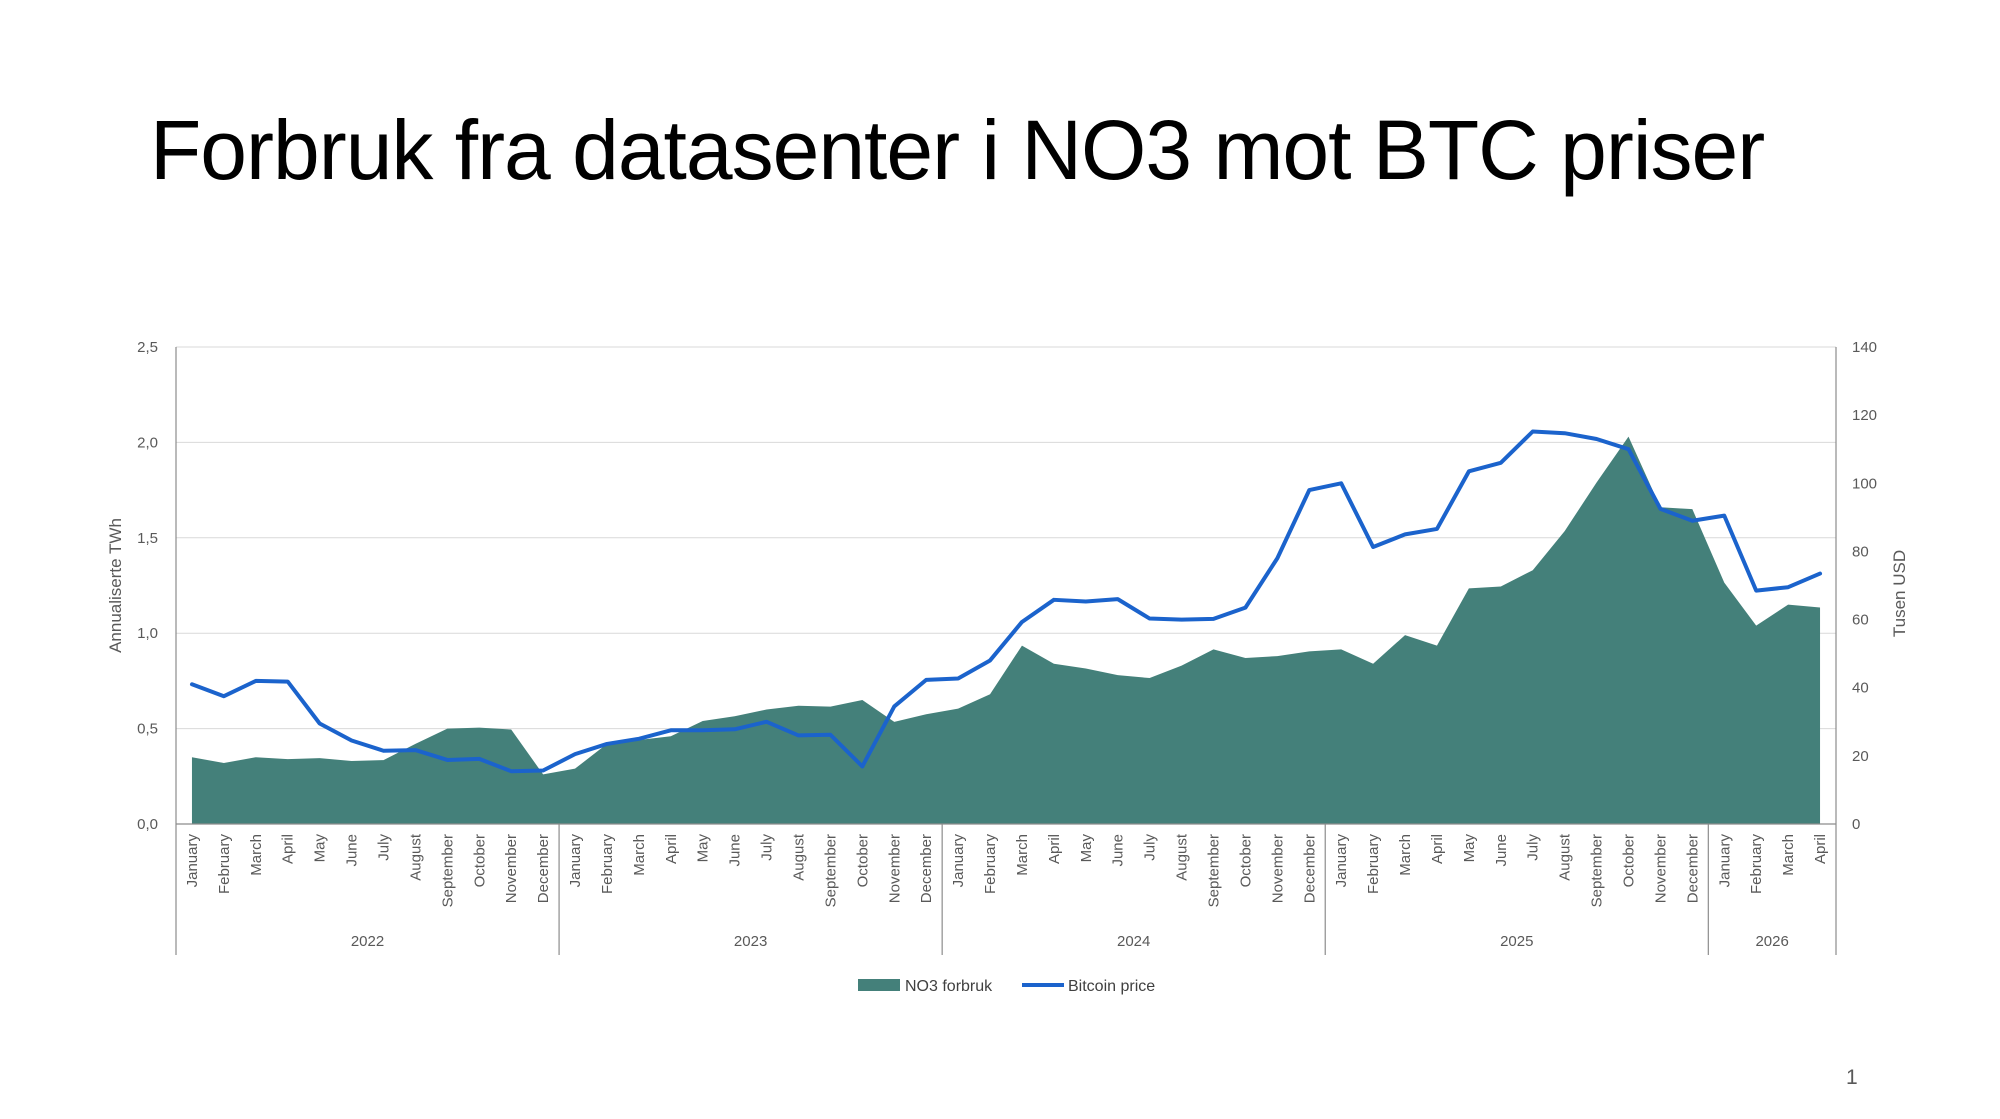  Describe the element at coordinates (1856, 824) in the screenshot. I see `y2-tick-label: 0` at that location.